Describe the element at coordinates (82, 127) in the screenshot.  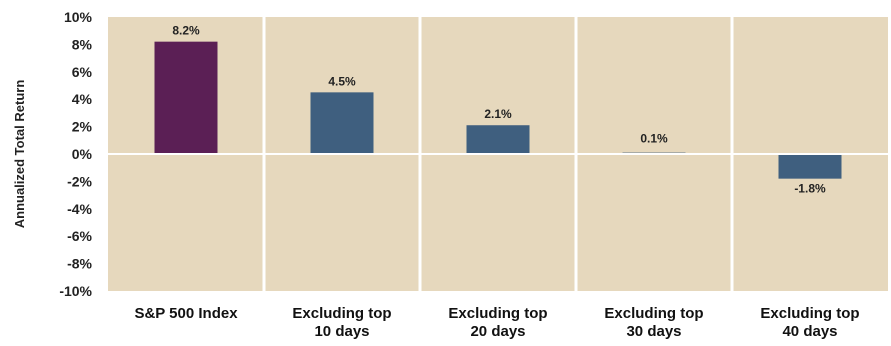
I see `y-tick-label: 2%` at that location.